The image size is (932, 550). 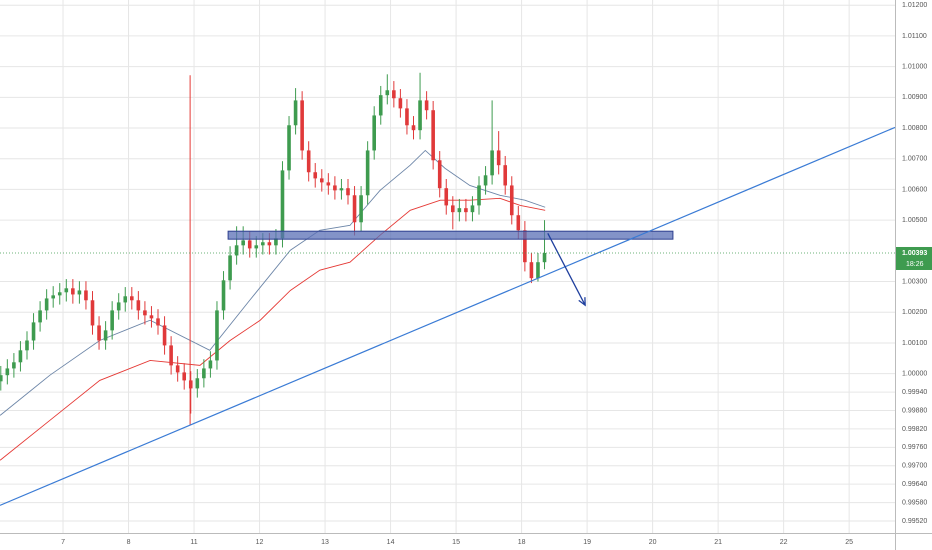 What do you see at coordinates (718, 542) in the screenshot?
I see `x-tick-label: 21` at bounding box center [718, 542].